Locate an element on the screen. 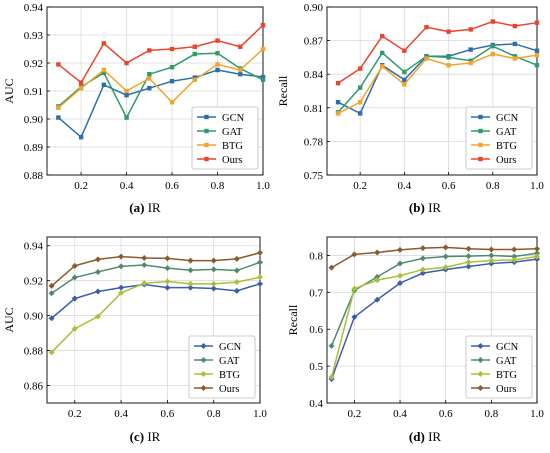 The height and width of the screenshot is (453, 550). series-line-gcn is located at coordinates (160, 104).